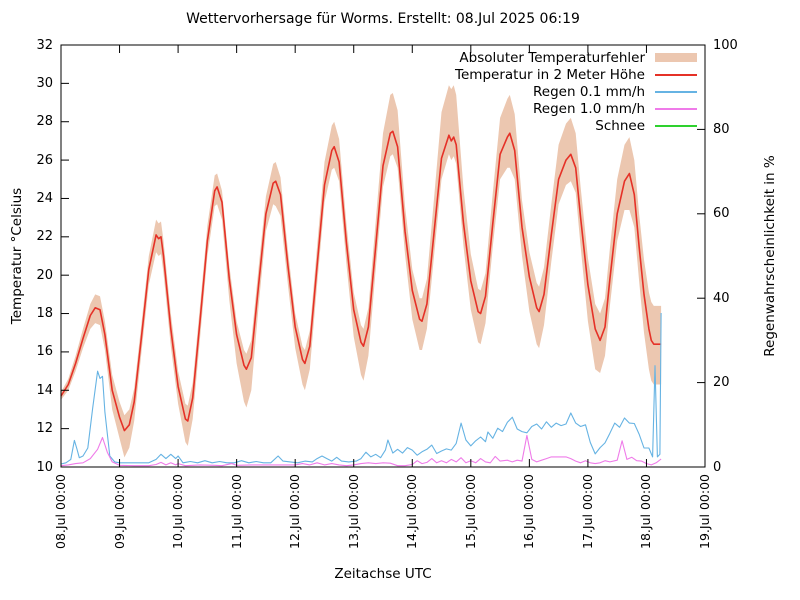 Image resolution: width=800 pixels, height=600 pixels. What do you see at coordinates (44, 160) in the screenshot?
I see `y-left-tick-label: 26` at bounding box center [44, 160].